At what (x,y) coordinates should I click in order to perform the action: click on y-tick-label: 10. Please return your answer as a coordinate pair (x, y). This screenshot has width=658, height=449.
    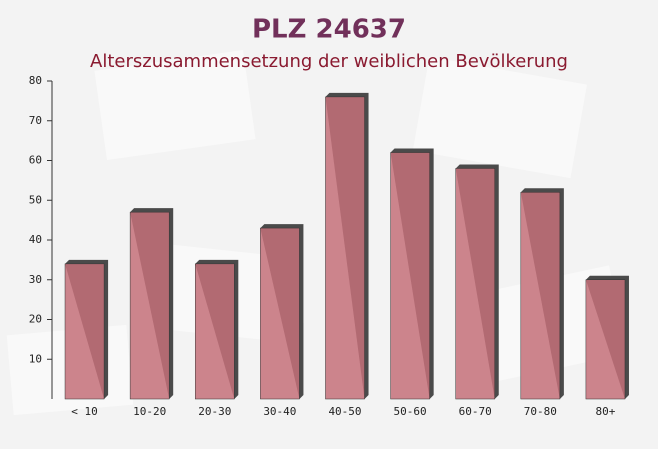
    Looking at the image, I should click on (35, 358).